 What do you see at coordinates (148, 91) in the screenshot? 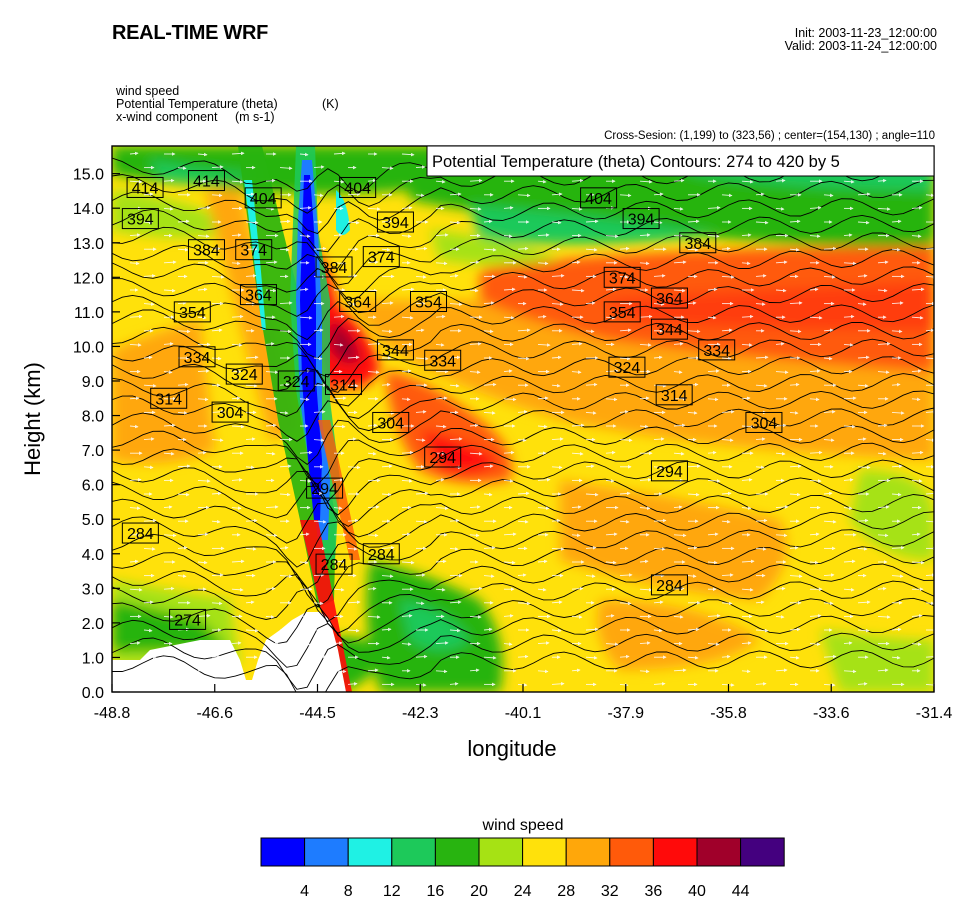
I see `field-label-wind-speed: wind speed` at bounding box center [148, 91].